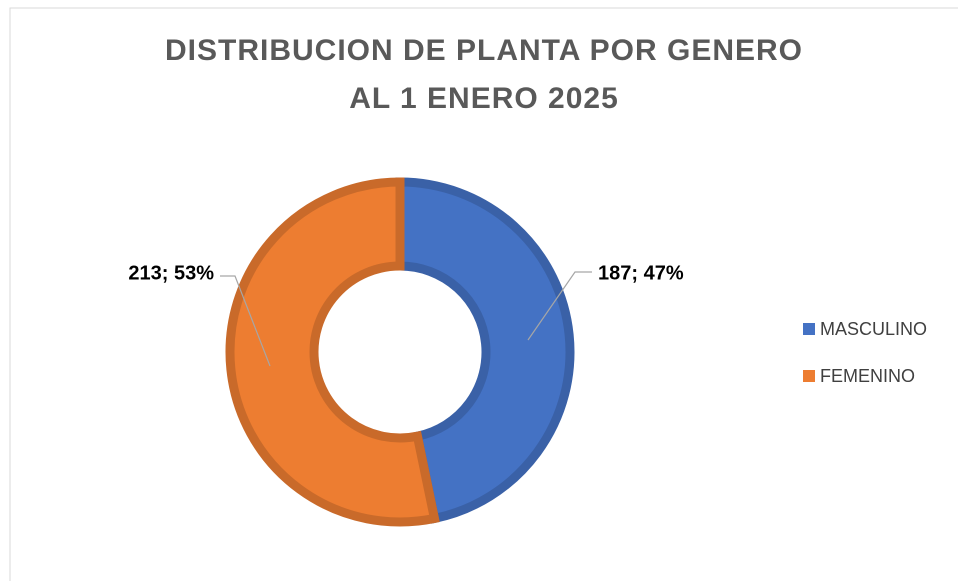 The image size is (958, 581). Describe the element at coordinates (484, 98) in the screenshot. I see `chart-title: AL 1 ENERO 2025` at that location.